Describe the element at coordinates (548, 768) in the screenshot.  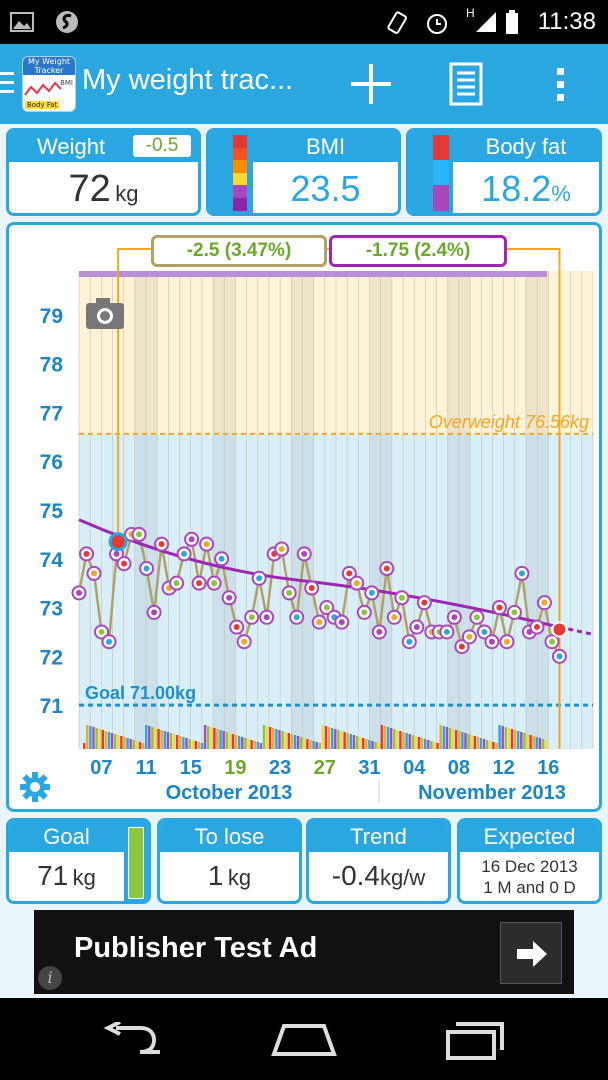
I see `x-tick-label: 16` at that location.